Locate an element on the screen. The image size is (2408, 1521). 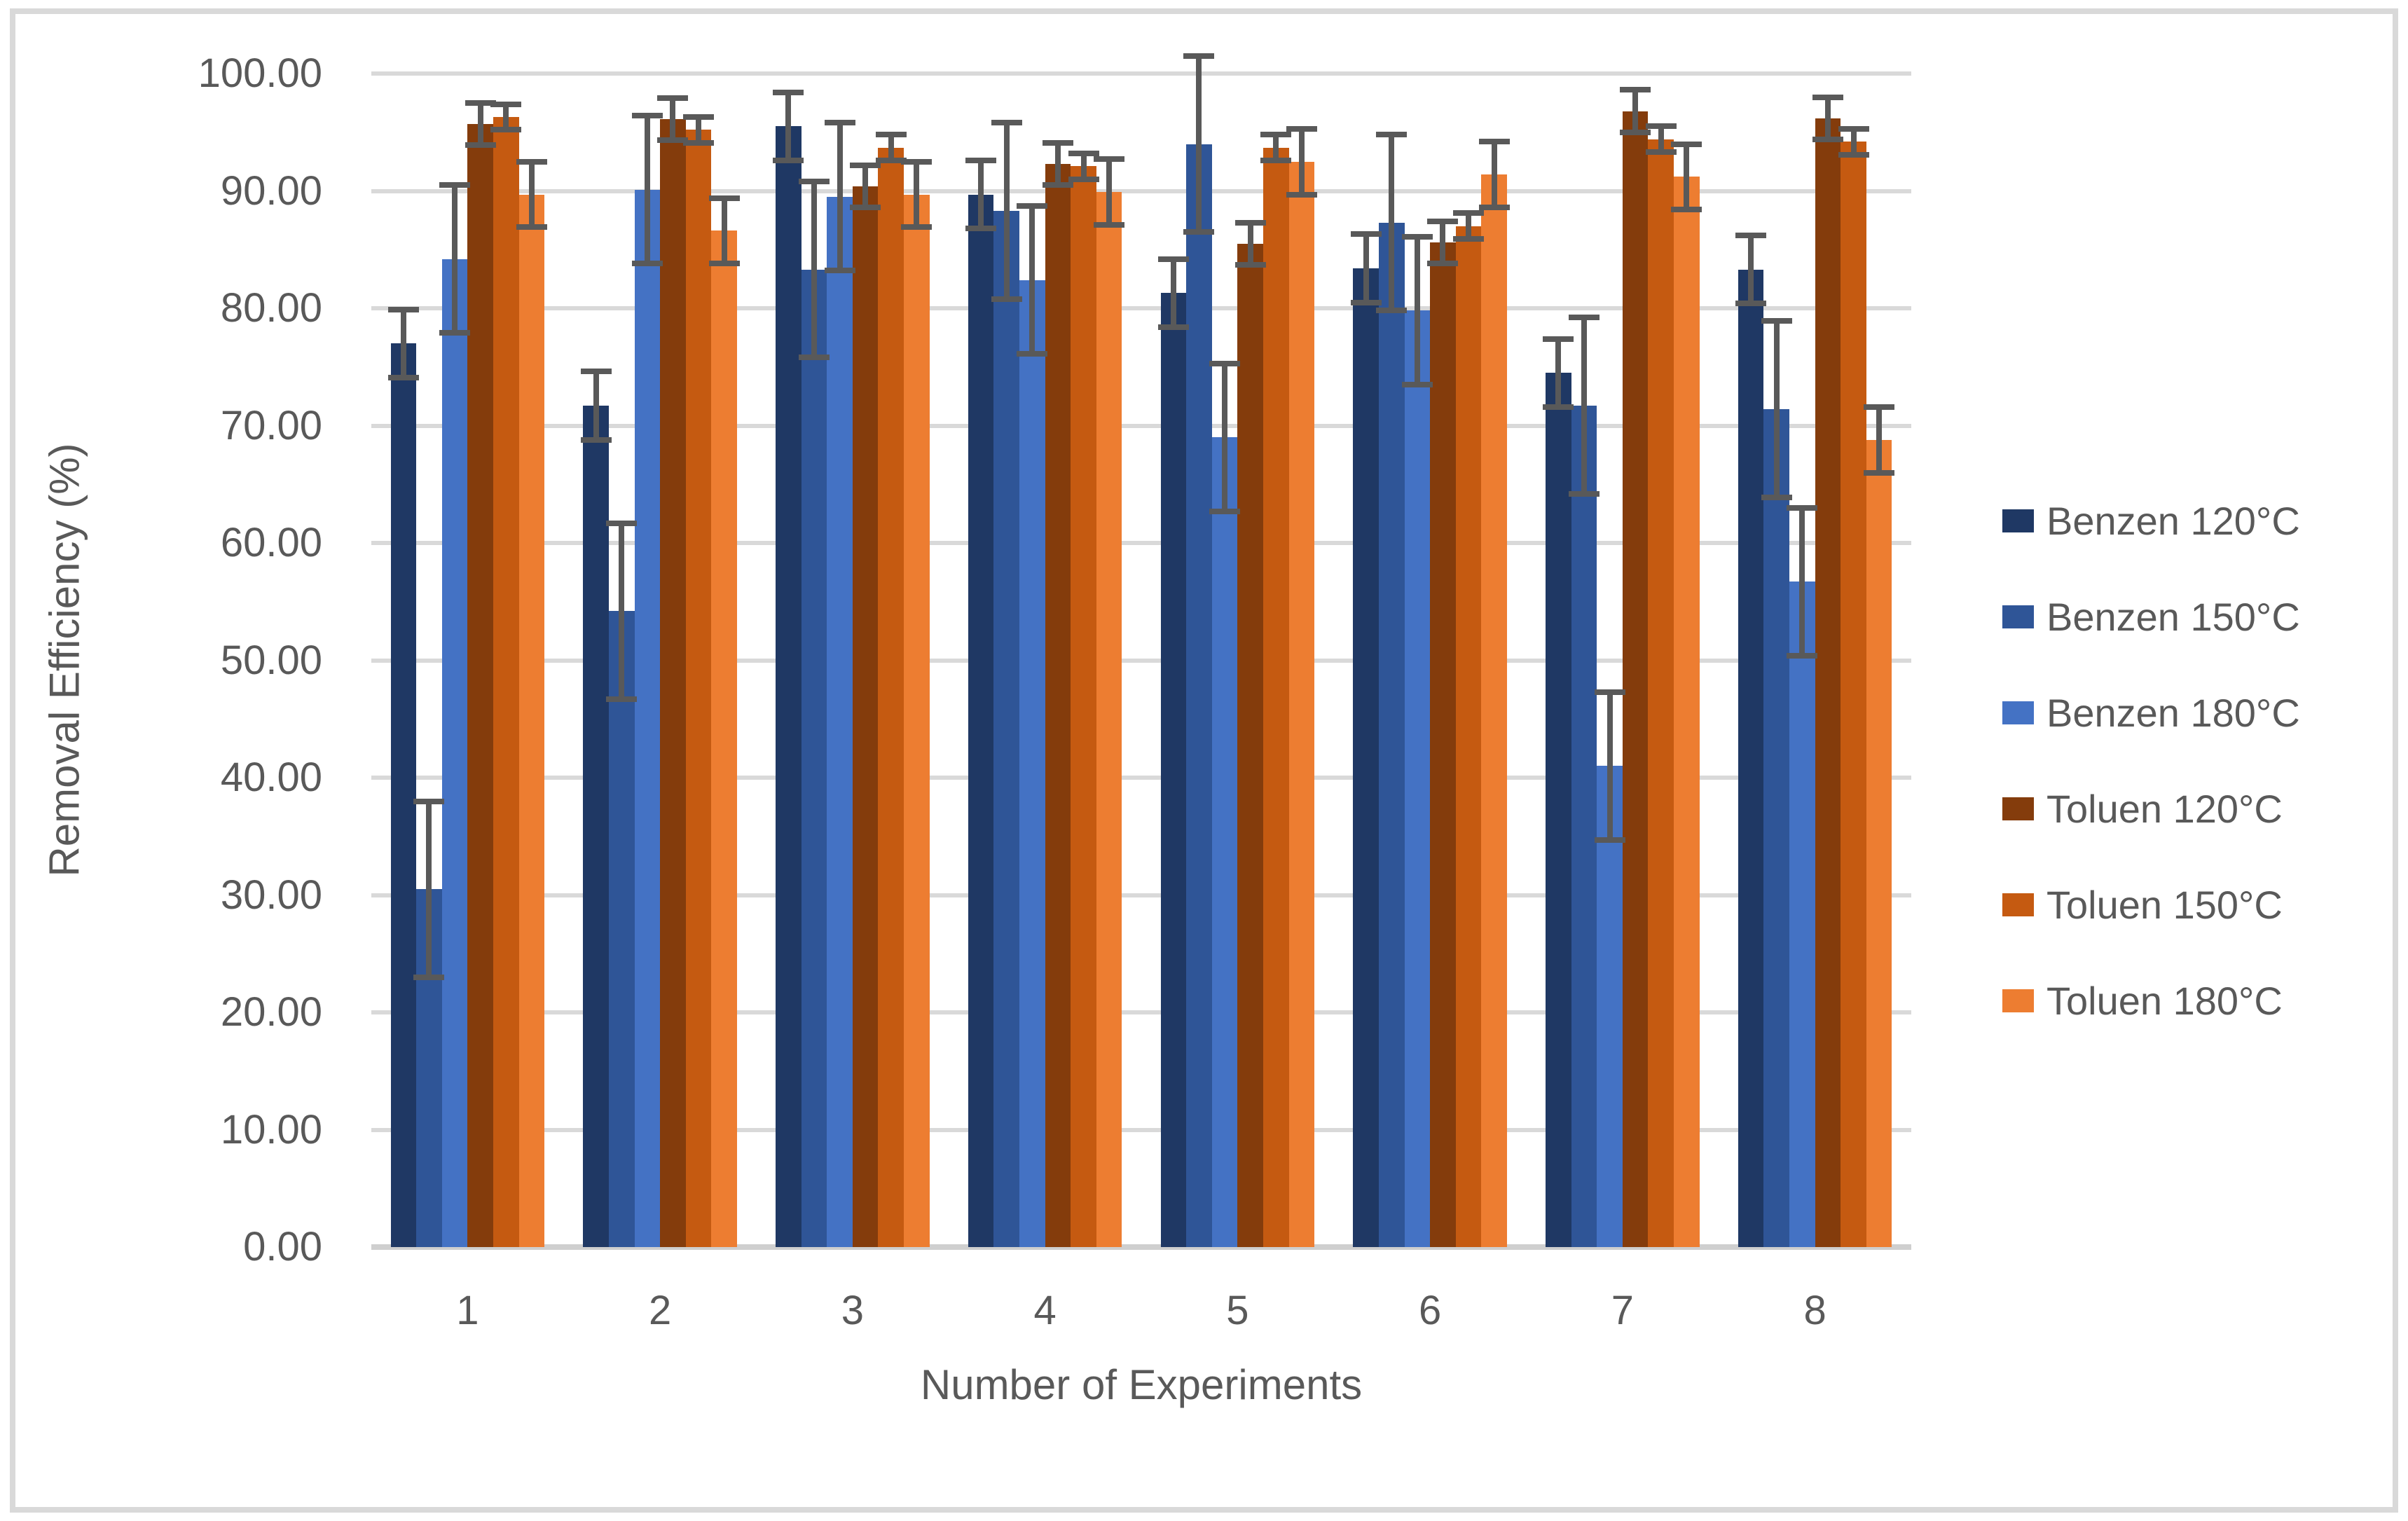
bar-toluen-150°c-exp6 is located at coordinates (1469, 736).